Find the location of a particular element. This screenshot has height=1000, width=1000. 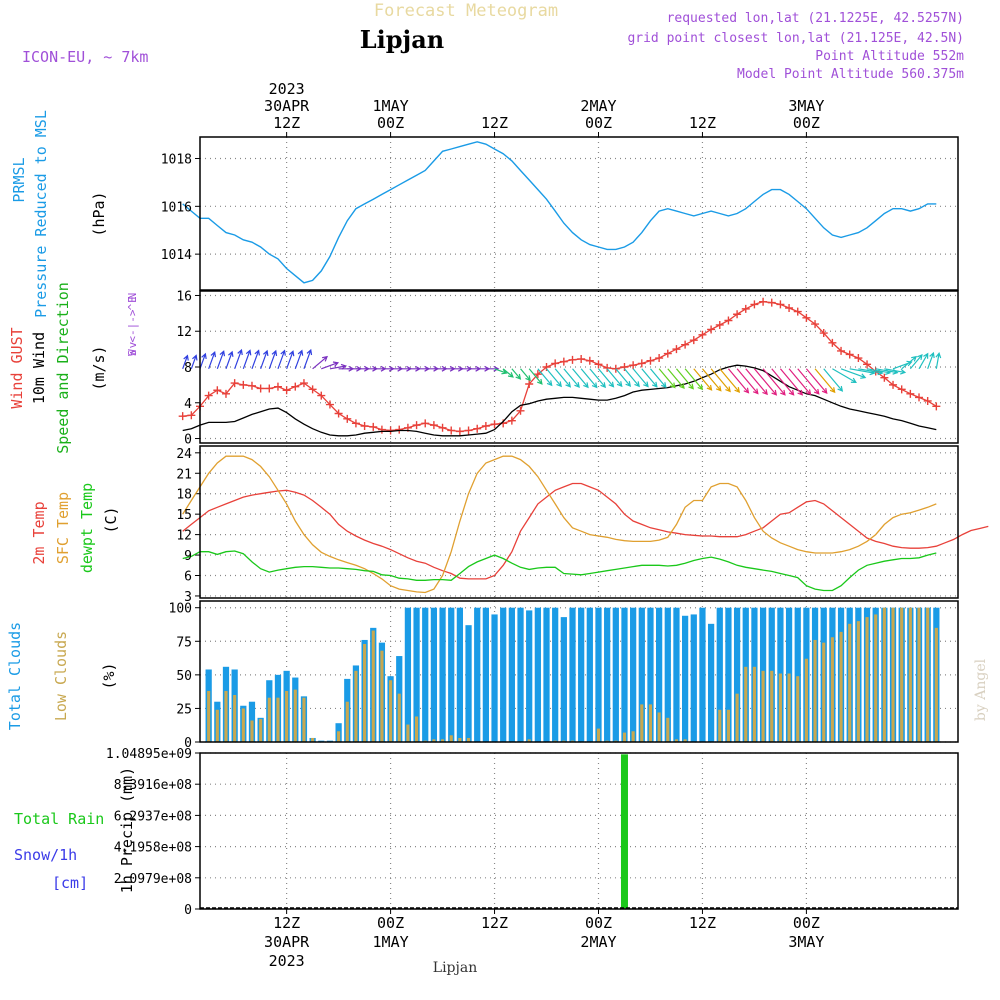

dewpt-line is located at coordinates (559, 571).